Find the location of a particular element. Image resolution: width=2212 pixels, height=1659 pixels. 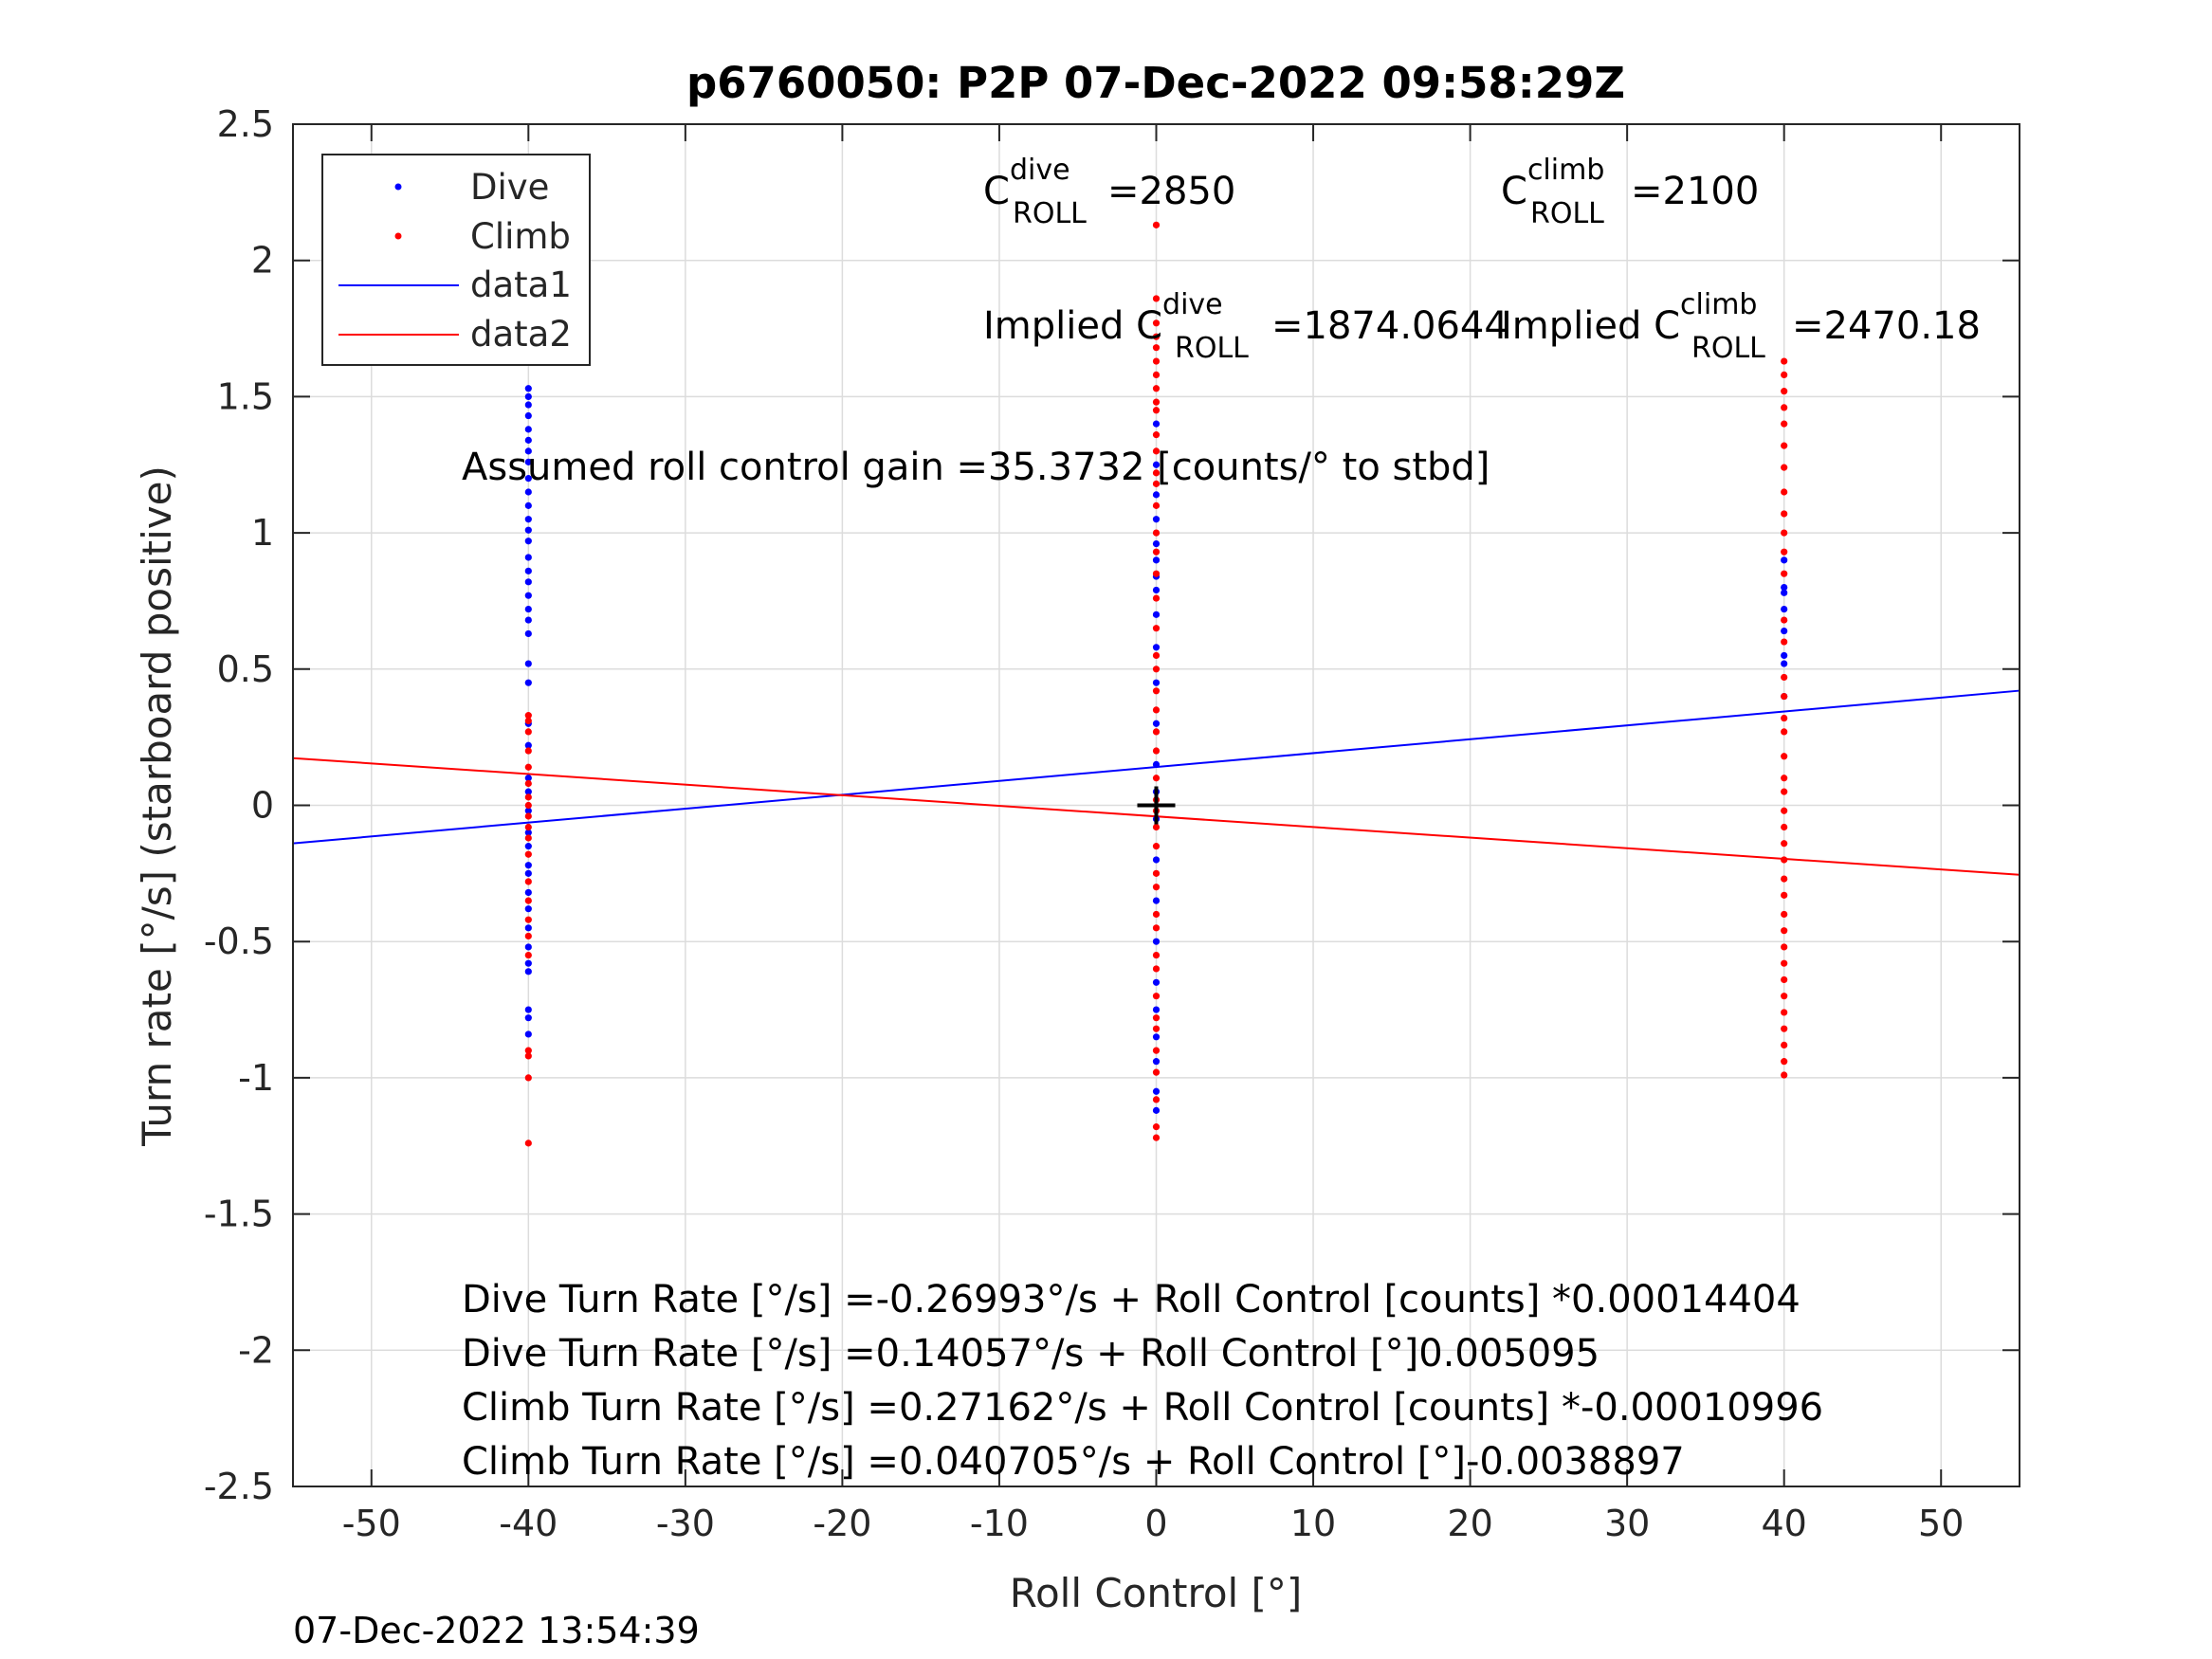

x-tick-label: 40 is located at coordinates (1784, 1523).